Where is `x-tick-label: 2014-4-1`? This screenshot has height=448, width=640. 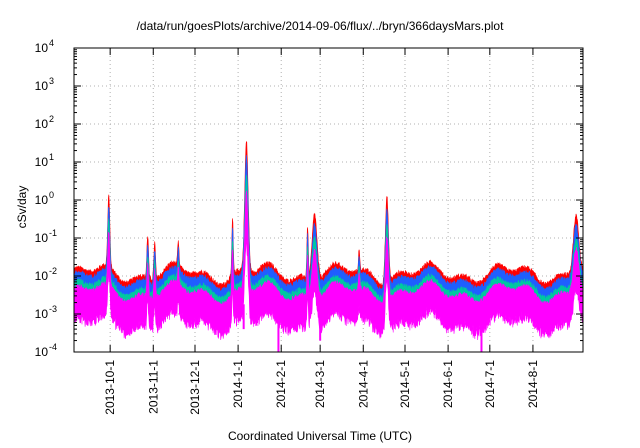
x-tick-label: 2014-4-1 is located at coordinates (363, 384).